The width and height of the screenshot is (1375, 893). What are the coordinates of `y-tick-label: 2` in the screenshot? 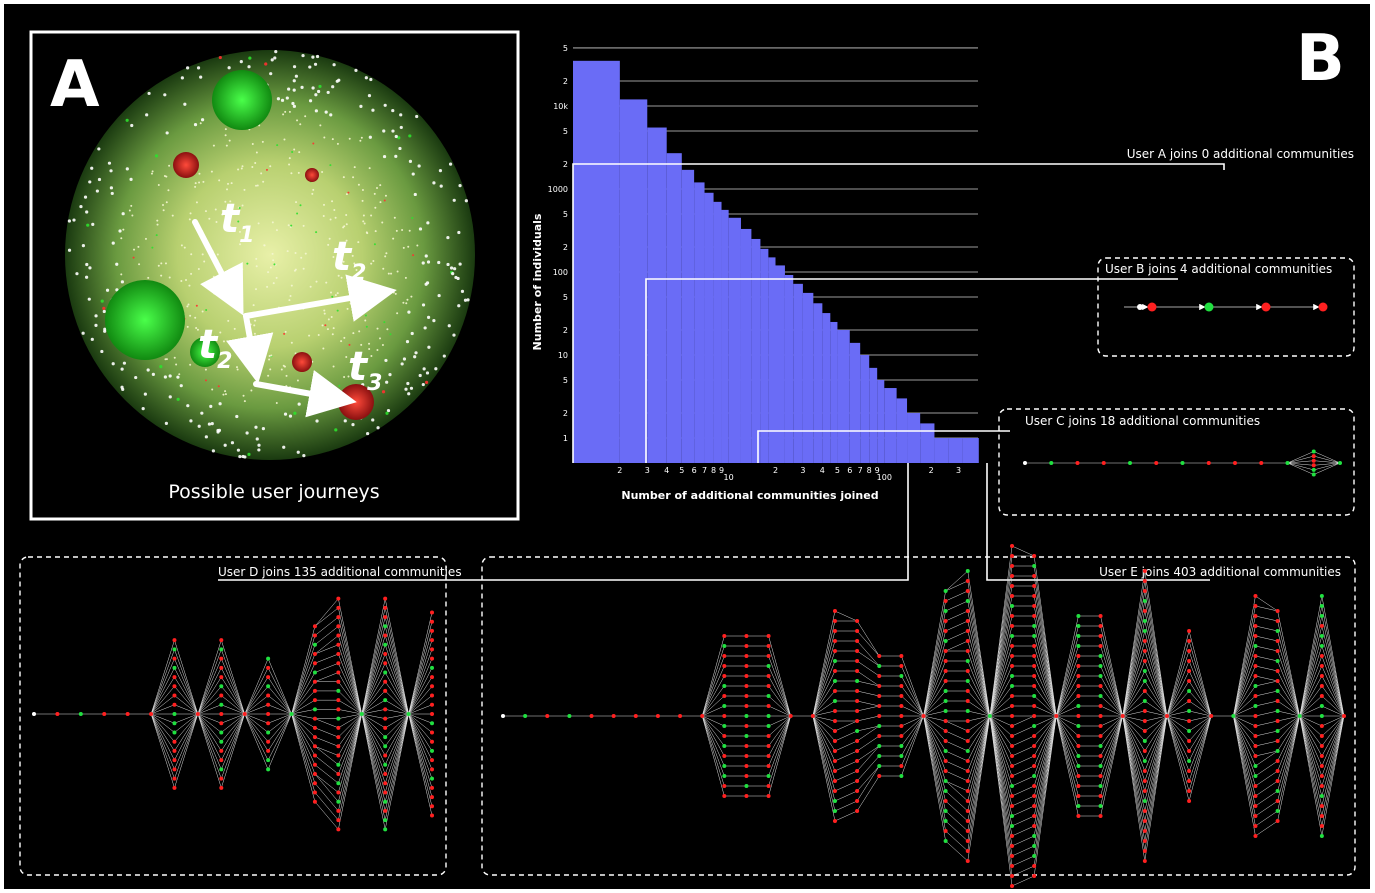 It's located at (565, 330).